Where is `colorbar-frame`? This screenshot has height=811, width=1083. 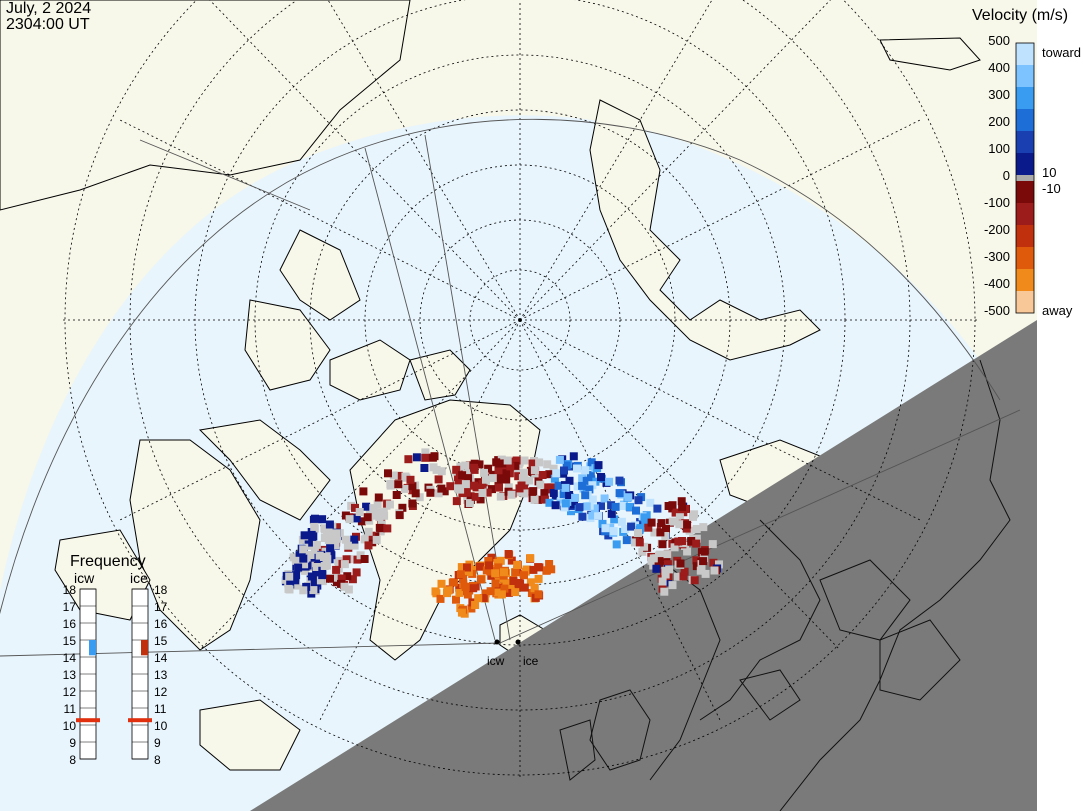
colorbar-frame is located at coordinates (1025, 178).